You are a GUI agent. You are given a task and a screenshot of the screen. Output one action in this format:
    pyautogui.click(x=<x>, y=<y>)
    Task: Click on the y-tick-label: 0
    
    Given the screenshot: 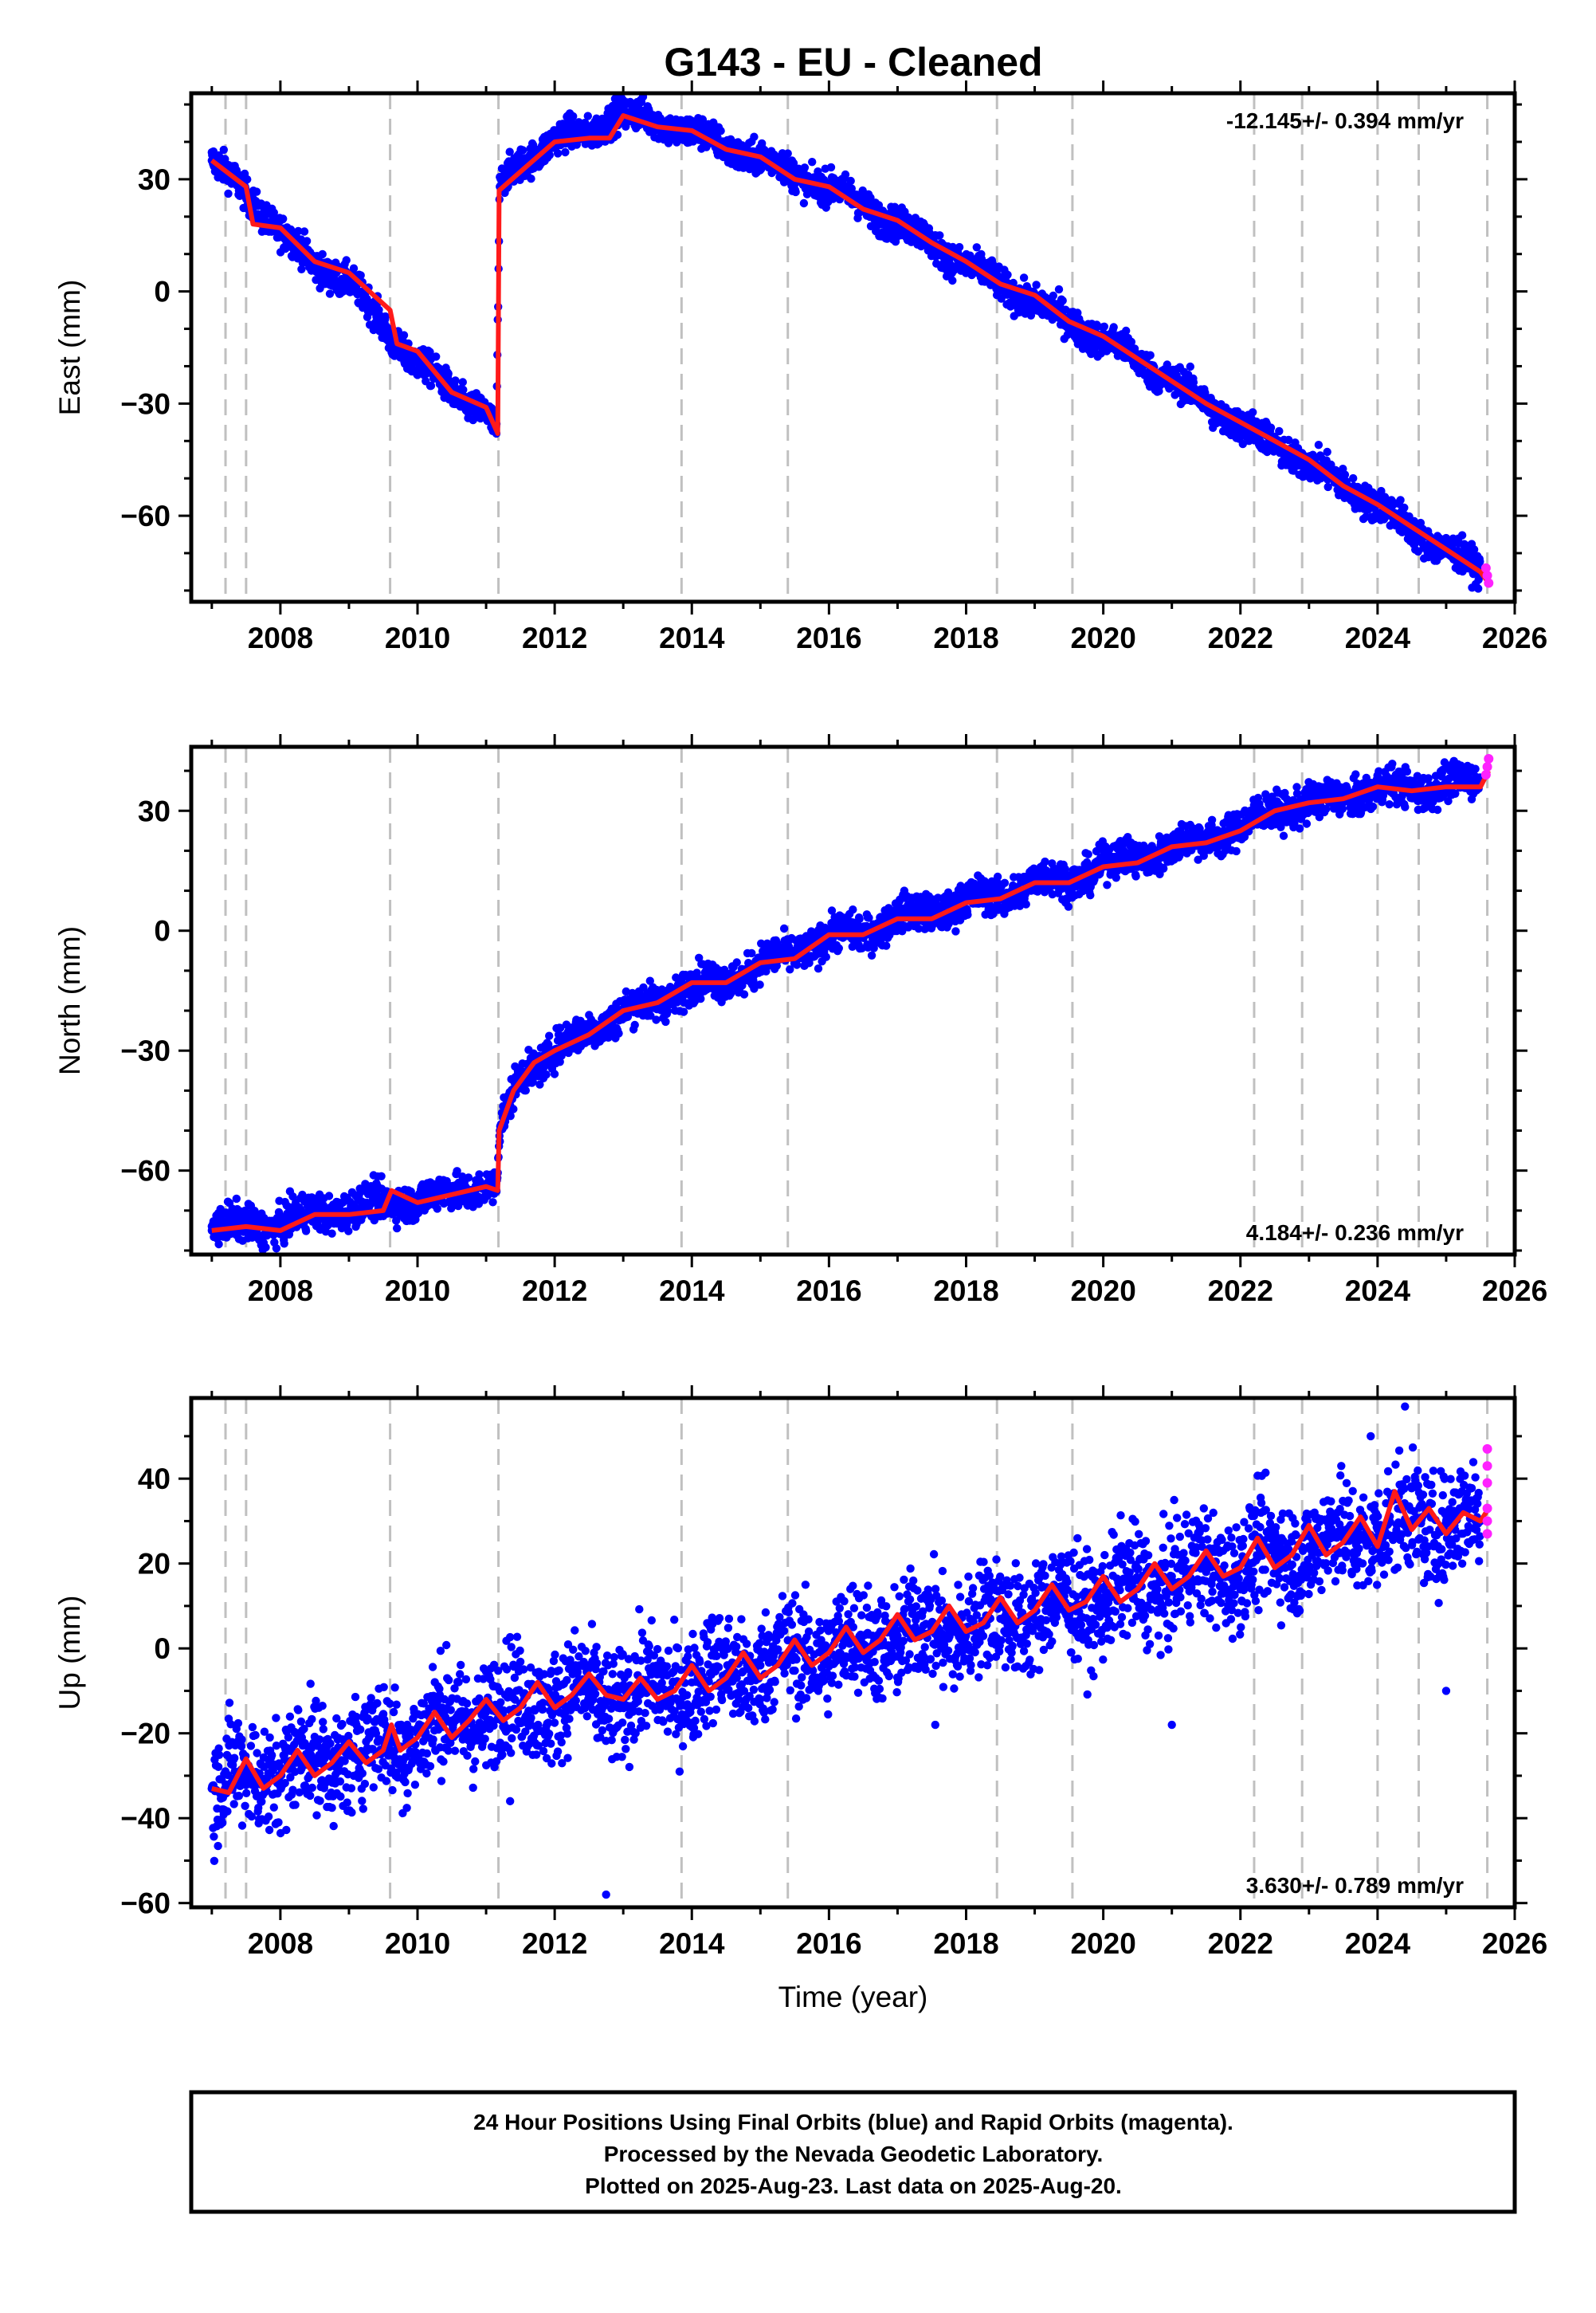 What is the action you would take?
    pyautogui.click(x=163, y=292)
    